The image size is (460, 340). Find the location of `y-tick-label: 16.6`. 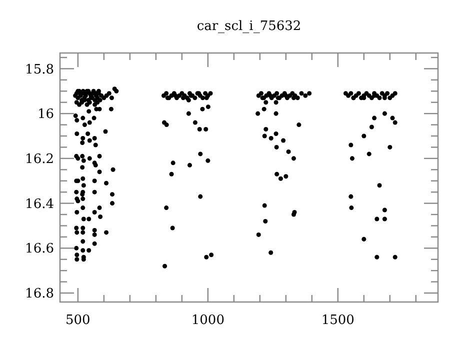

y-tick-label: 16.6 is located at coordinates (39, 249).